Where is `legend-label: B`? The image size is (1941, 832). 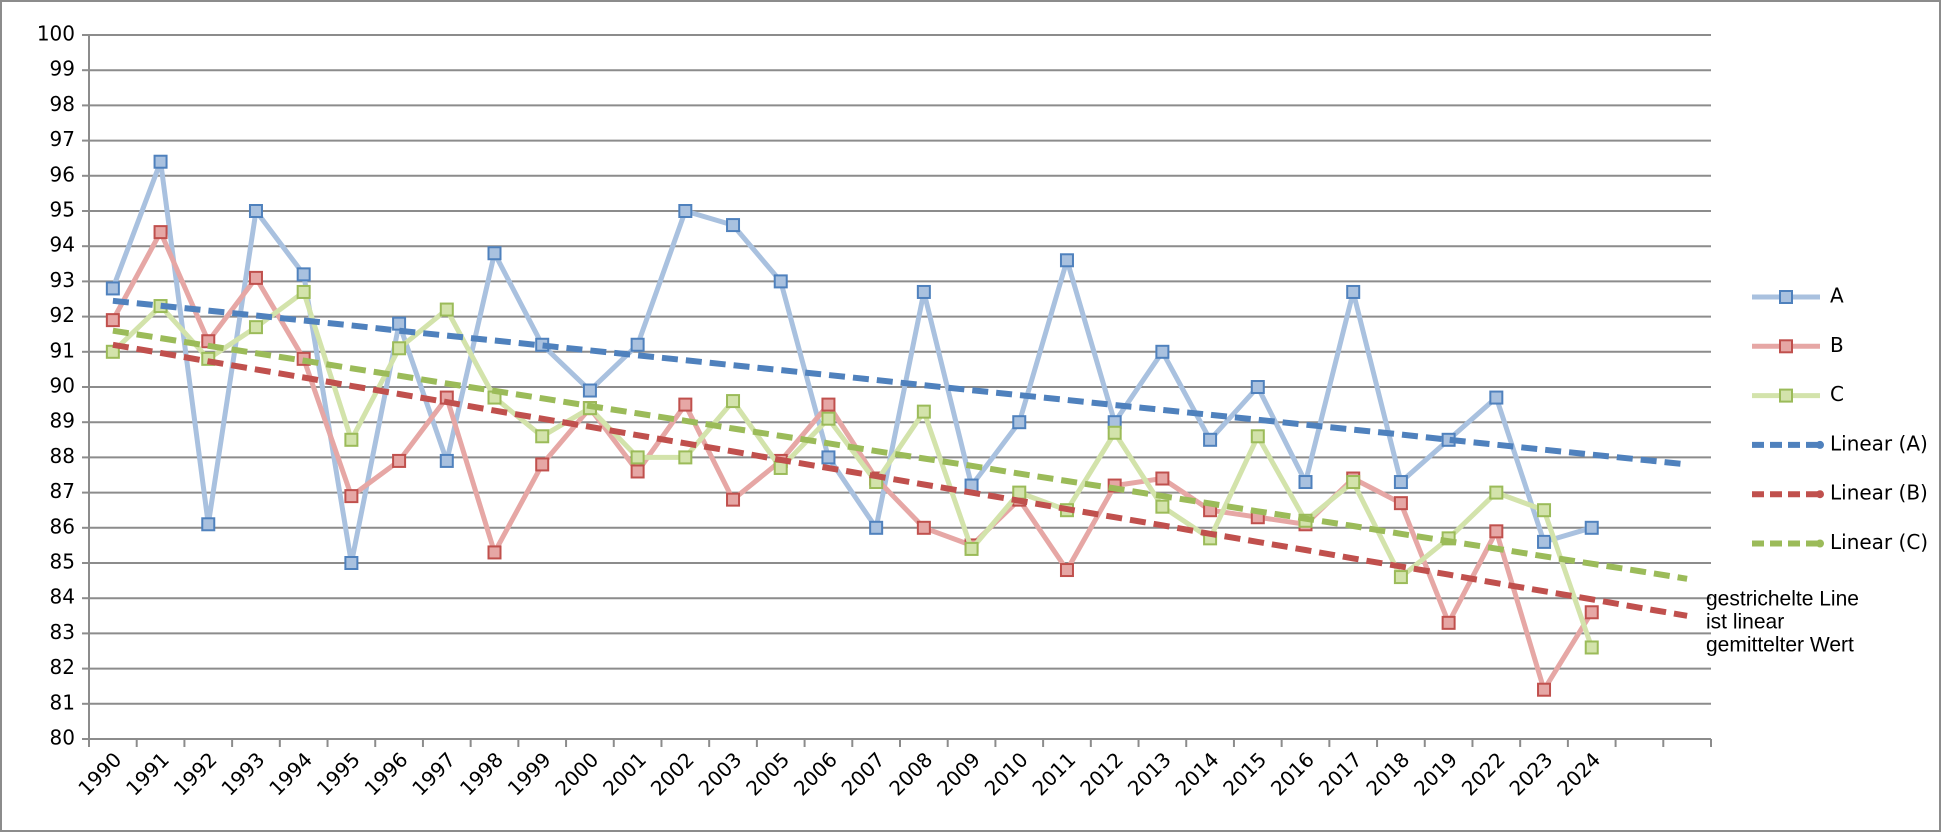
legend-label: B is located at coordinates (1837, 345).